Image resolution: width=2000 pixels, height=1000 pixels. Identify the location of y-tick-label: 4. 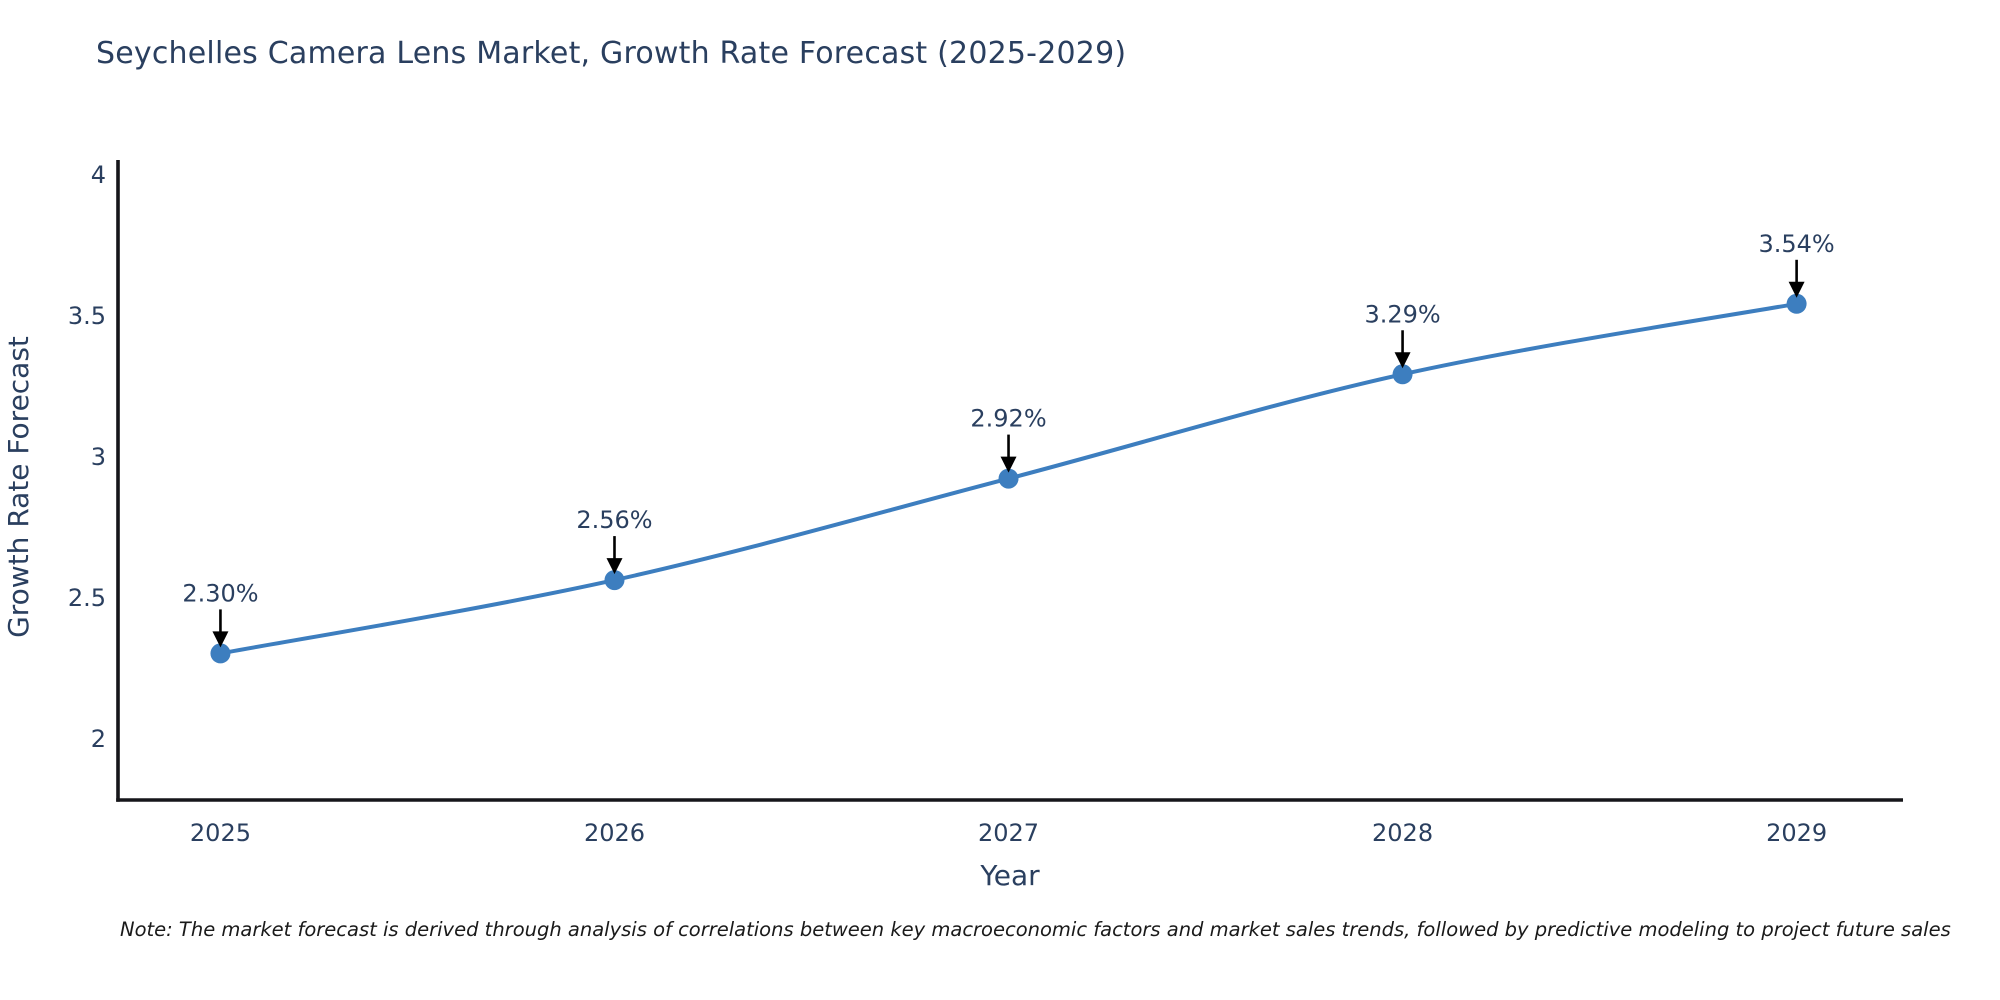
(98, 175).